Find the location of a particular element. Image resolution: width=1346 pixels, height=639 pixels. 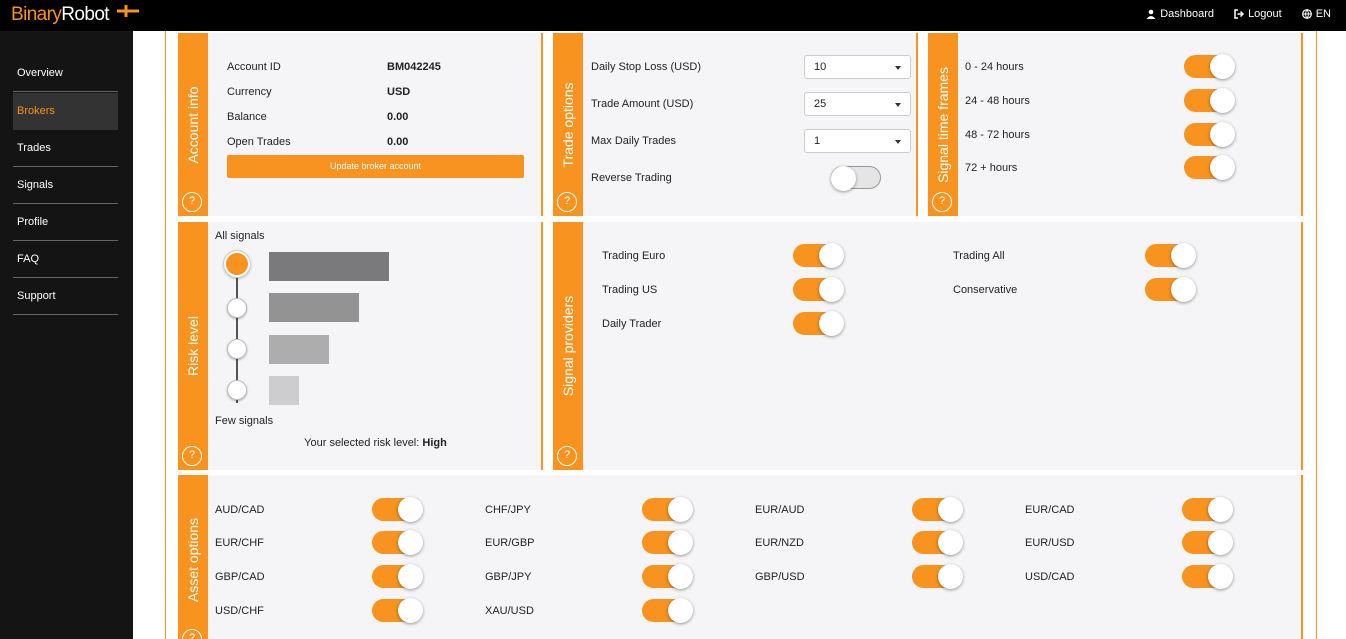

sidebar-item-brokers: Brokers is located at coordinates (65, 111).